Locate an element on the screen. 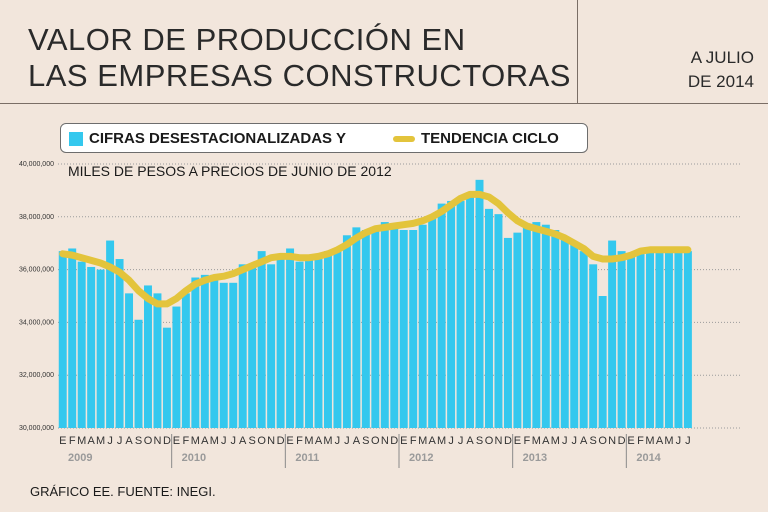 This screenshot has width=768, height=512. chart-title-line2: LAS EMPRESAS CONSTRUCTORAS is located at coordinates (299, 75).